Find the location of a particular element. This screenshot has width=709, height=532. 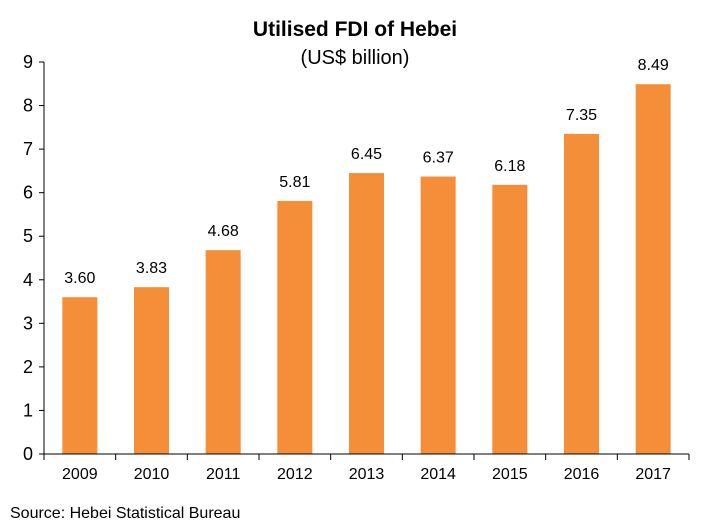

y-tick-label: 2 is located at coordinates (28, 367).